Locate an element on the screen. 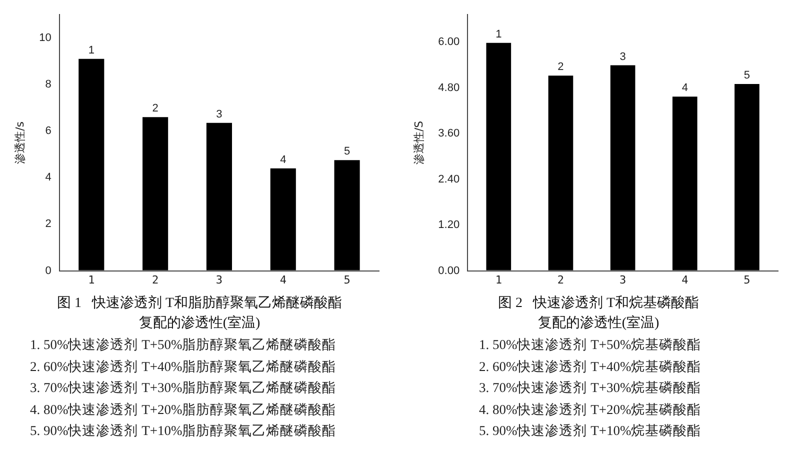  y-tick-label: 4 is located at coordinates (48, 178).